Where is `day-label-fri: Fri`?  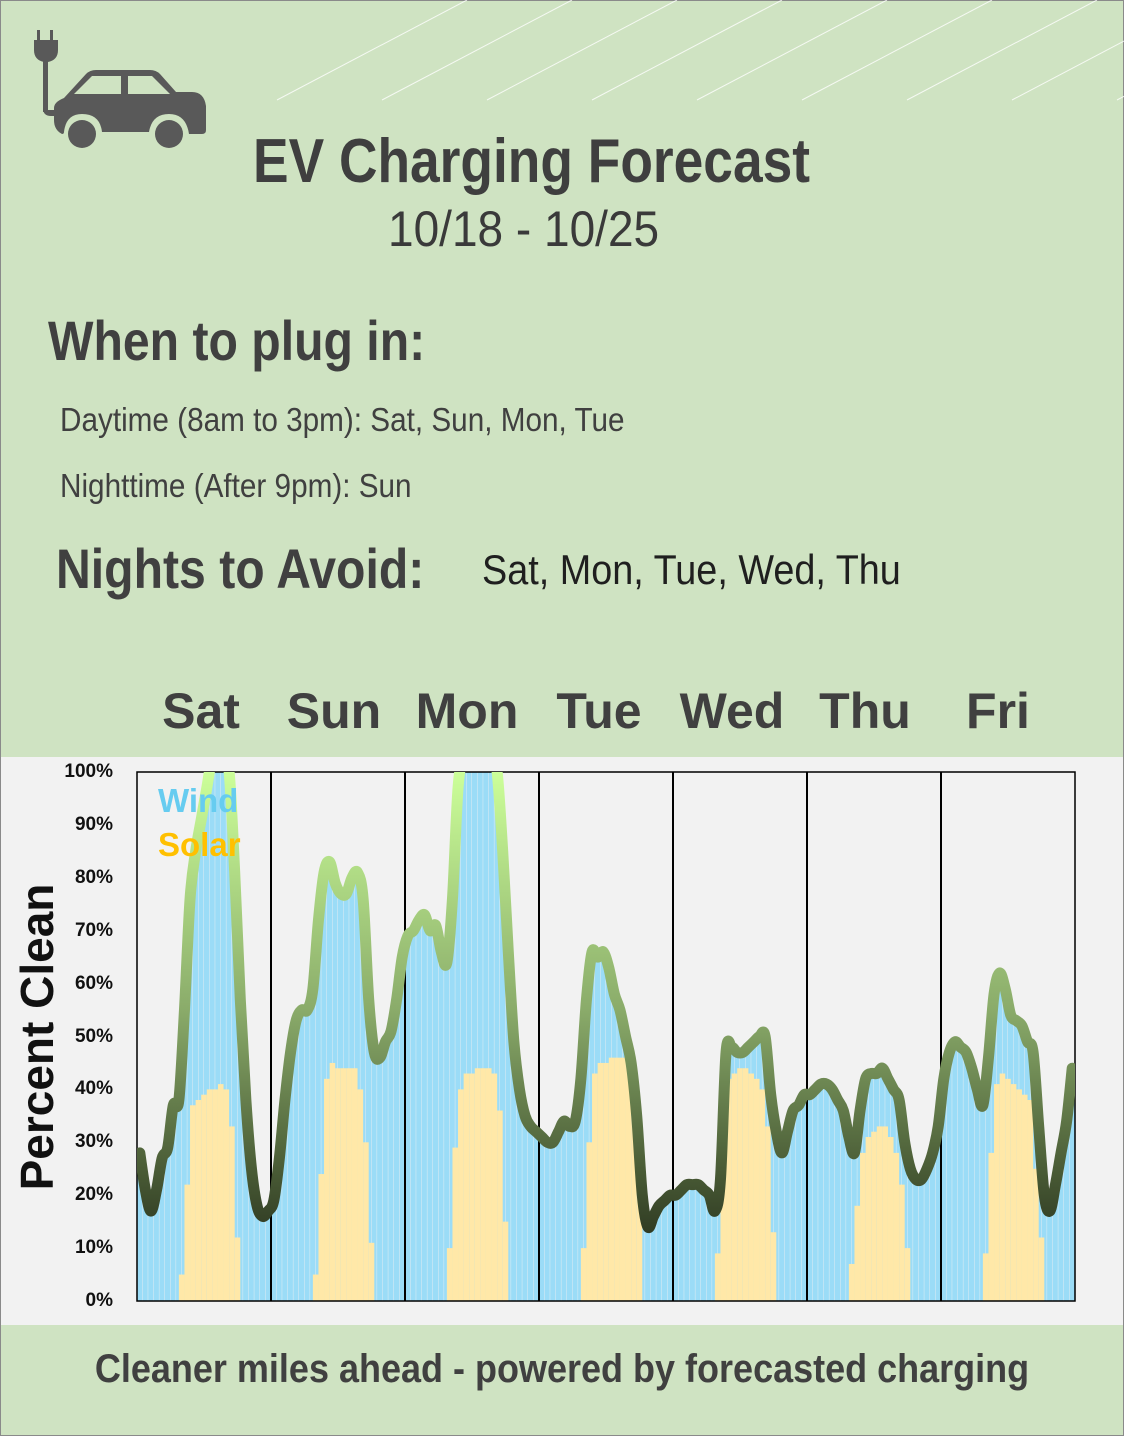
day-label-fri: Fri is located at coordinates (998, 711).